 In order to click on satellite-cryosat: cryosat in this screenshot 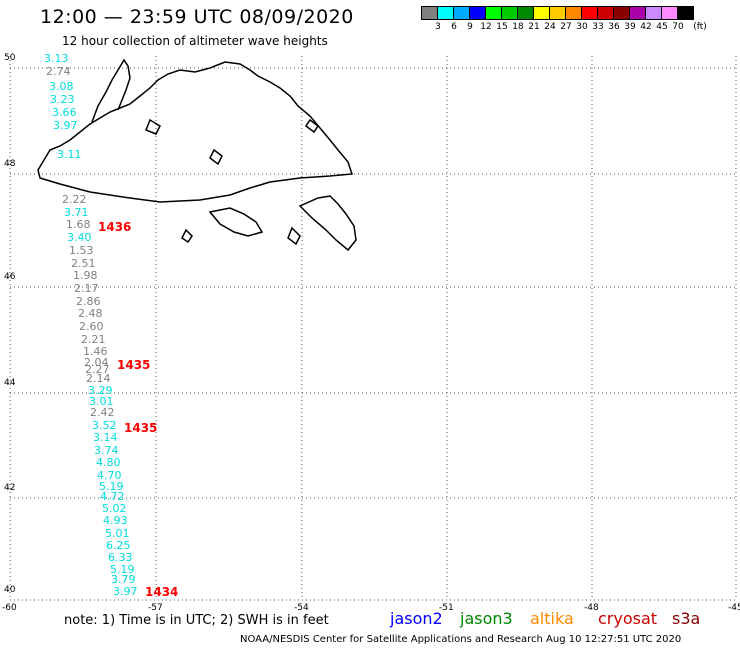, I will do `click(628, 618)`.